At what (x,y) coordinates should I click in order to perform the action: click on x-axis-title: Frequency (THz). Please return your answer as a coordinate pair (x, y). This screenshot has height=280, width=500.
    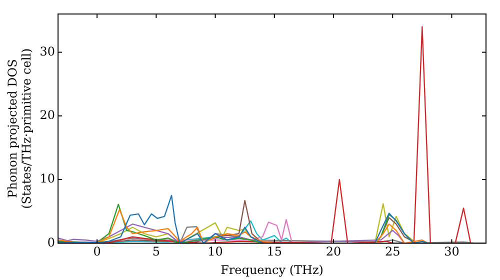
    Looking at the image, I should click on (272, 269).